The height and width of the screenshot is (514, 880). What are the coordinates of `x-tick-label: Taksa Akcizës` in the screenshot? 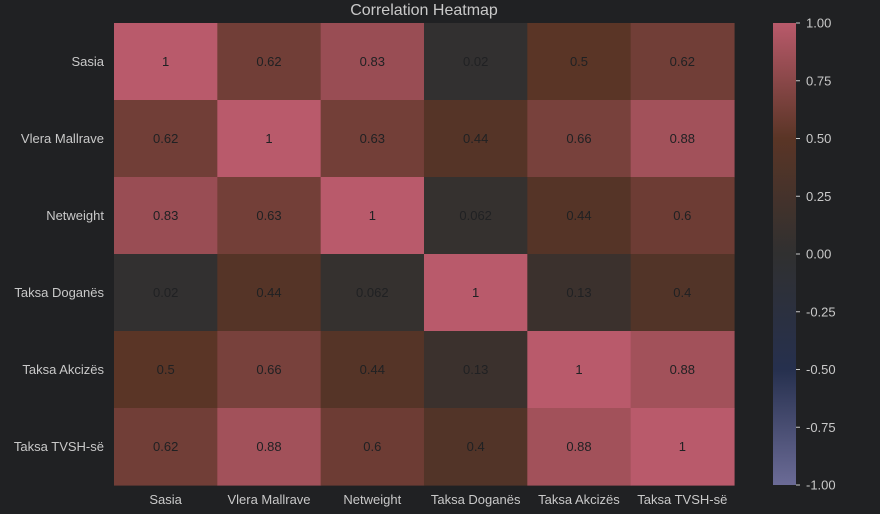 It's located at (579, 499).